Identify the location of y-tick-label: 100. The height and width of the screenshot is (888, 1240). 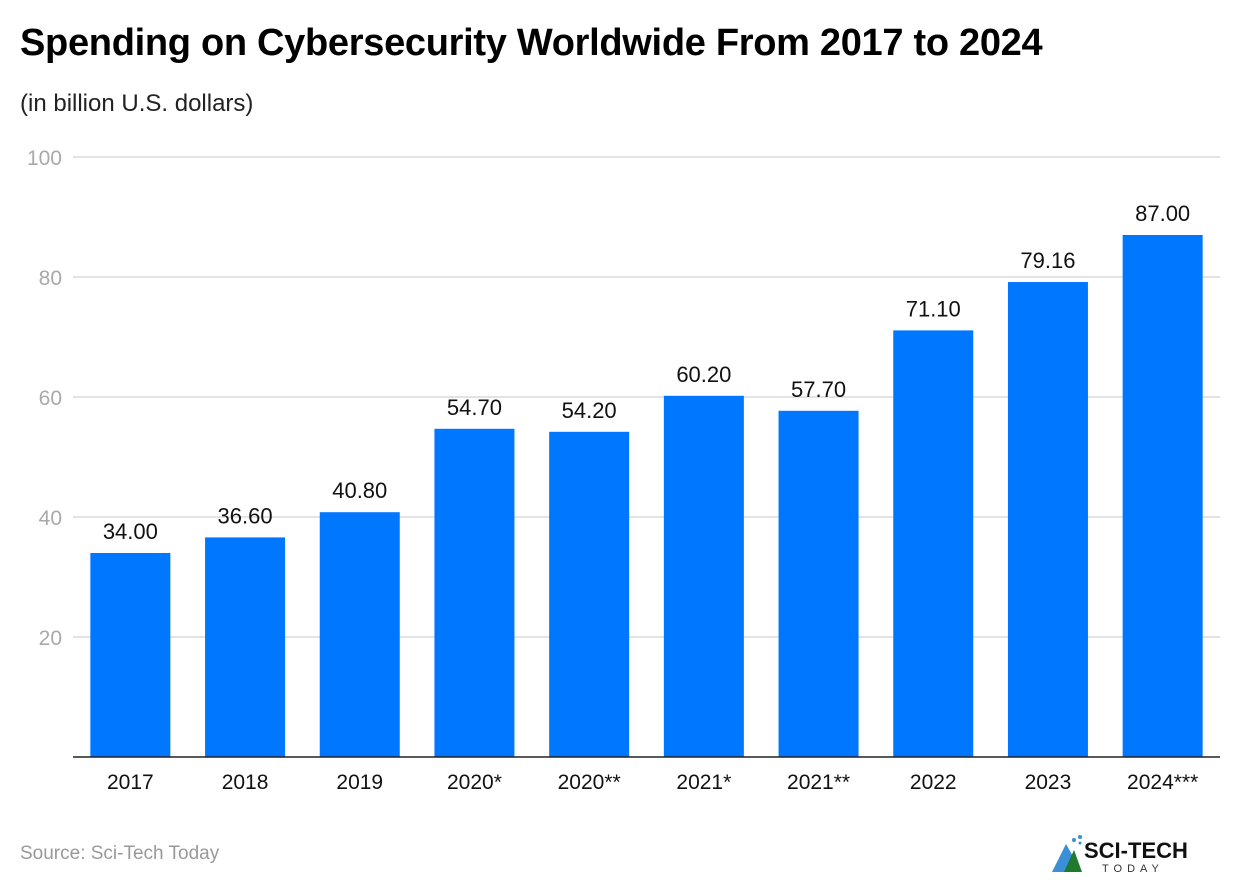
(44, 158).